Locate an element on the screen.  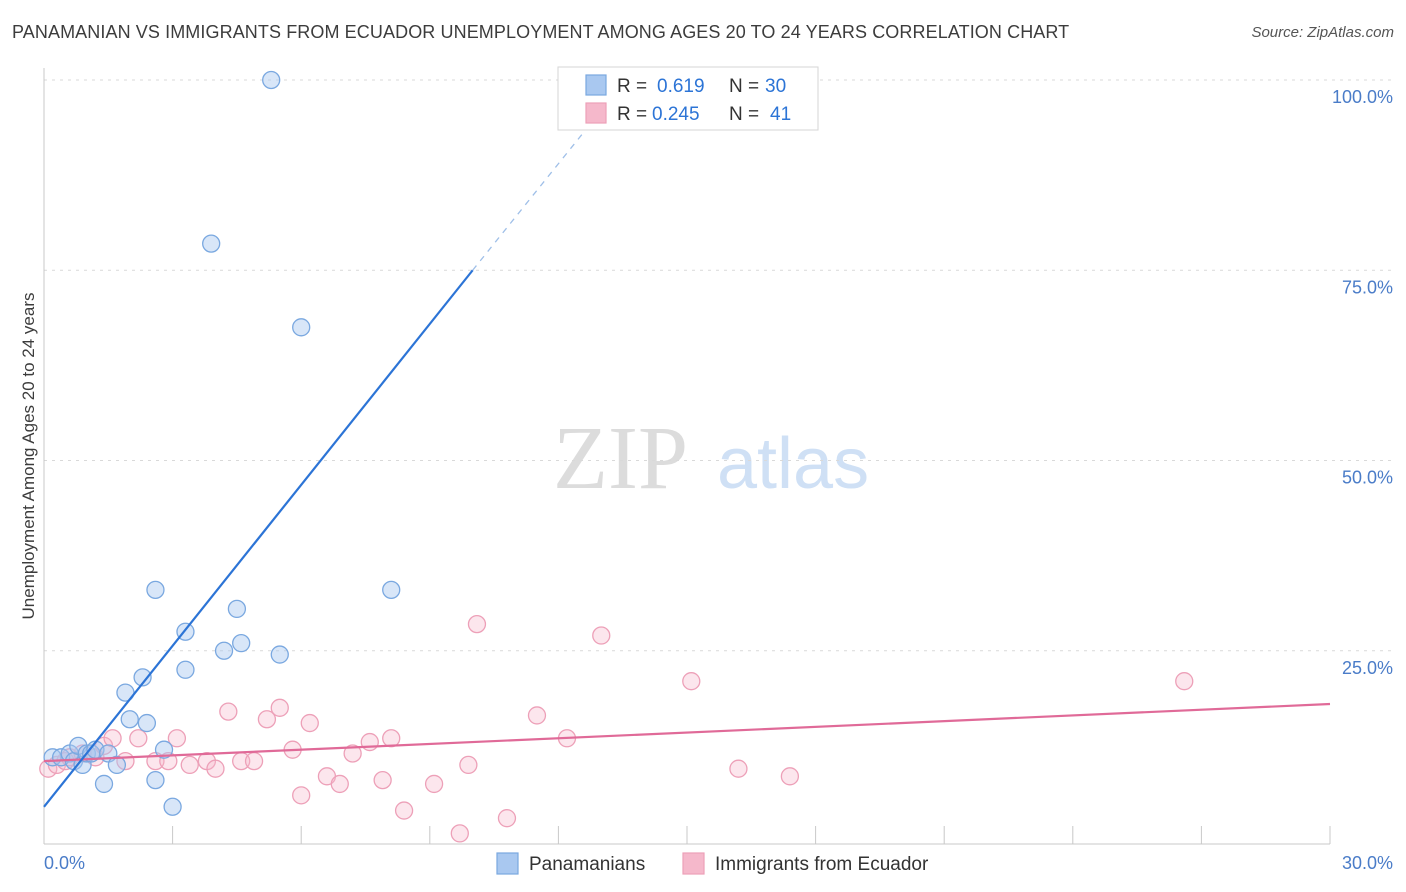
legend-n-label-blue: N = is located at coordinates (744, 86).